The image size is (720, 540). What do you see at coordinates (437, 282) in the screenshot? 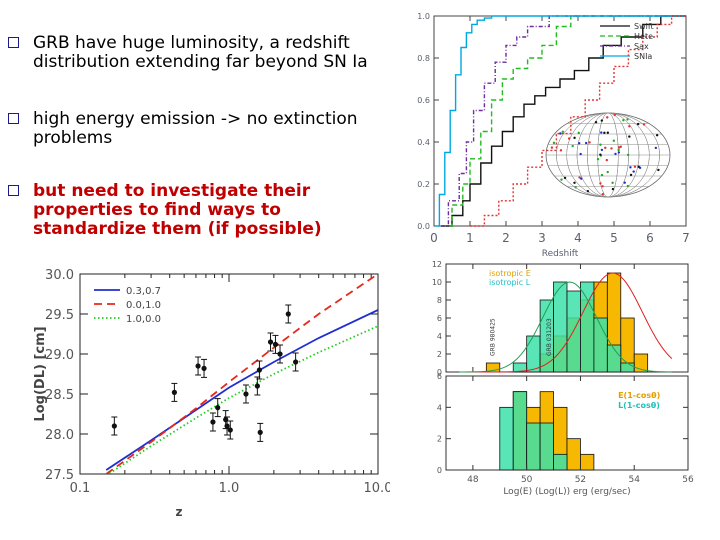
I see `y-tick-label: 10` at bounding box center [437, 282].